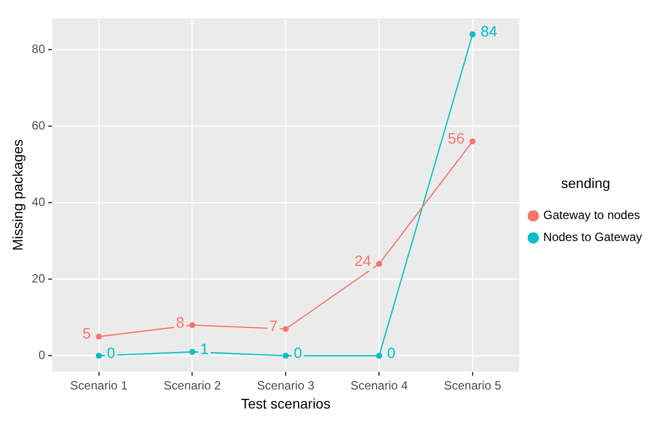 This screenshot has width=670, height=425. I want to click on data-label: 1, so click(204, 349).